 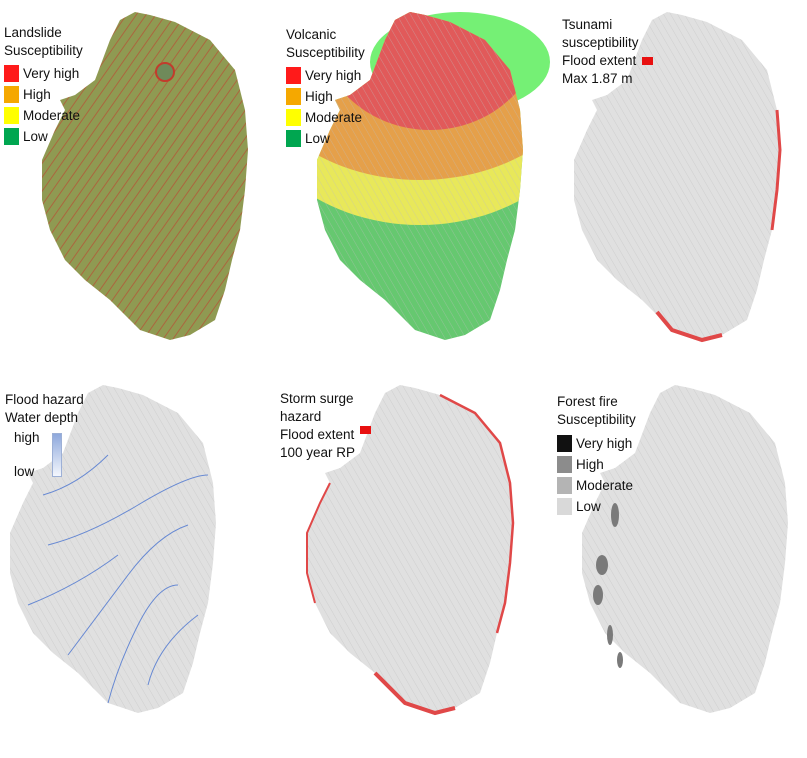 What do you see at coordinates (44, 399) in the screenshot?
I see `legend-title: Flood hazard` at bounding box center [44, 399].